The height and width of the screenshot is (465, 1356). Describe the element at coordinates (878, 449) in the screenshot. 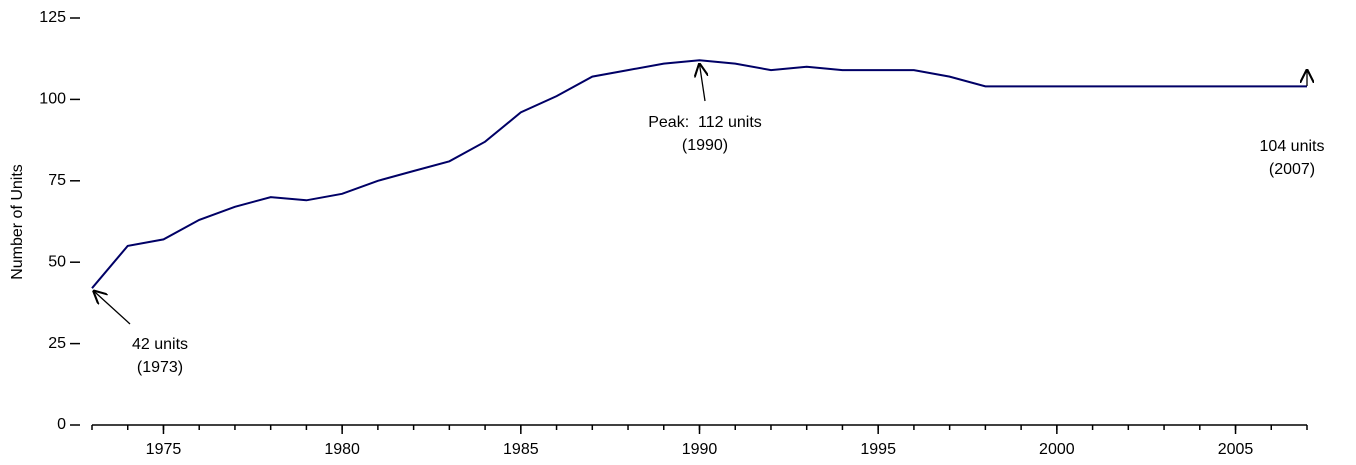

I see `x-tick-label: 1995` at that location.